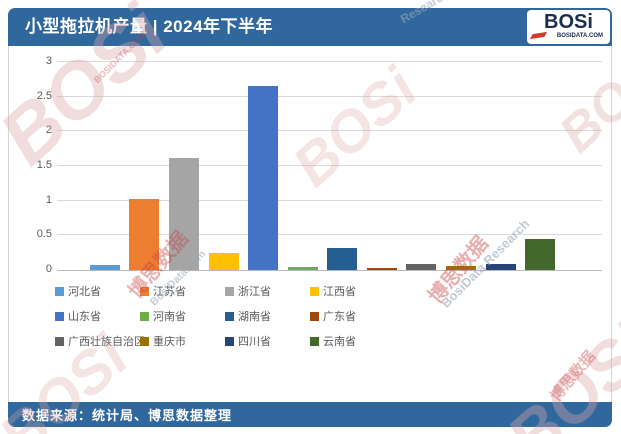  I want to click on legend-item-label: 浙江省, so click(254, 292).